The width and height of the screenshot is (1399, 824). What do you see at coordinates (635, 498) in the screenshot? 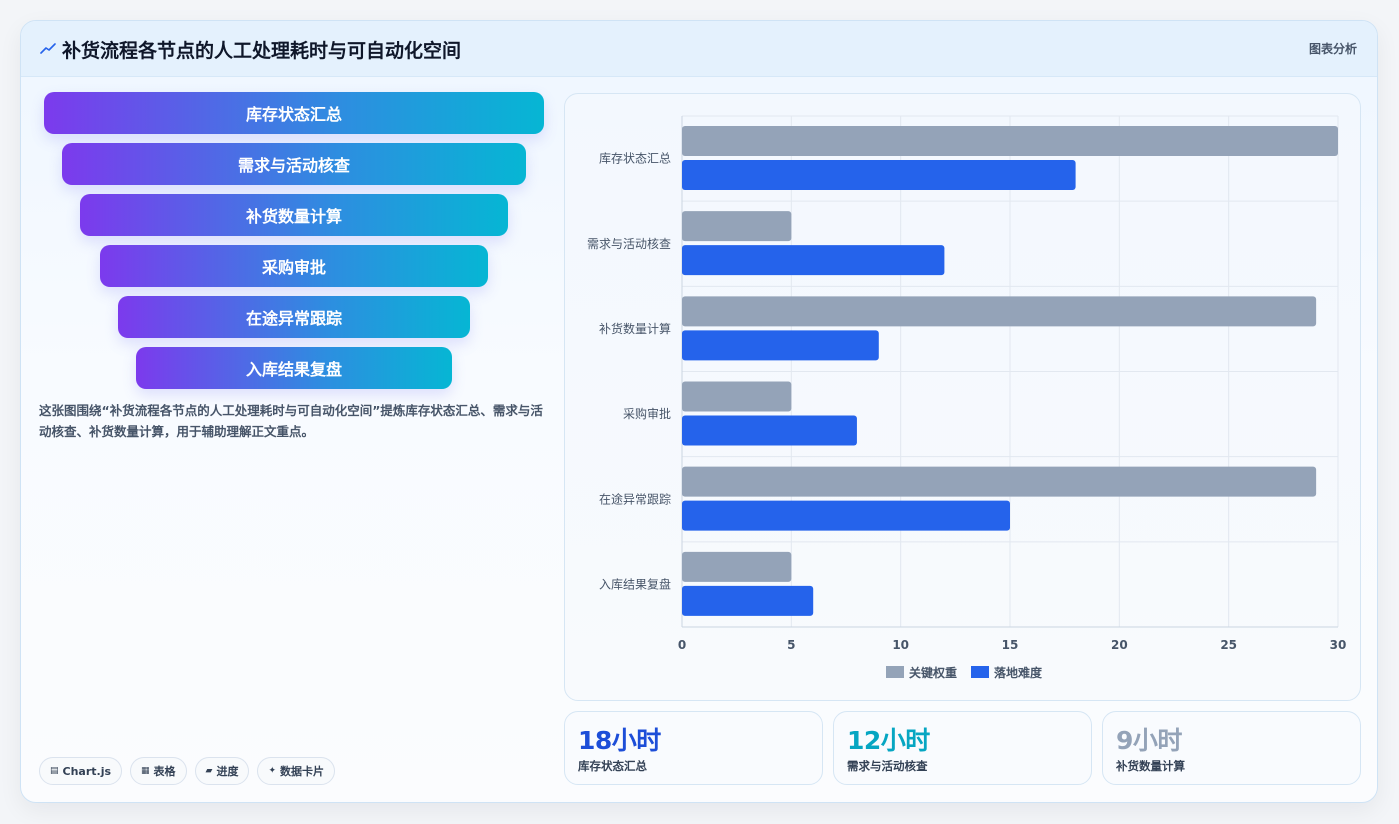
I see `y-tick-label: 在途异常跟踪` at bounding box center [635, 498].